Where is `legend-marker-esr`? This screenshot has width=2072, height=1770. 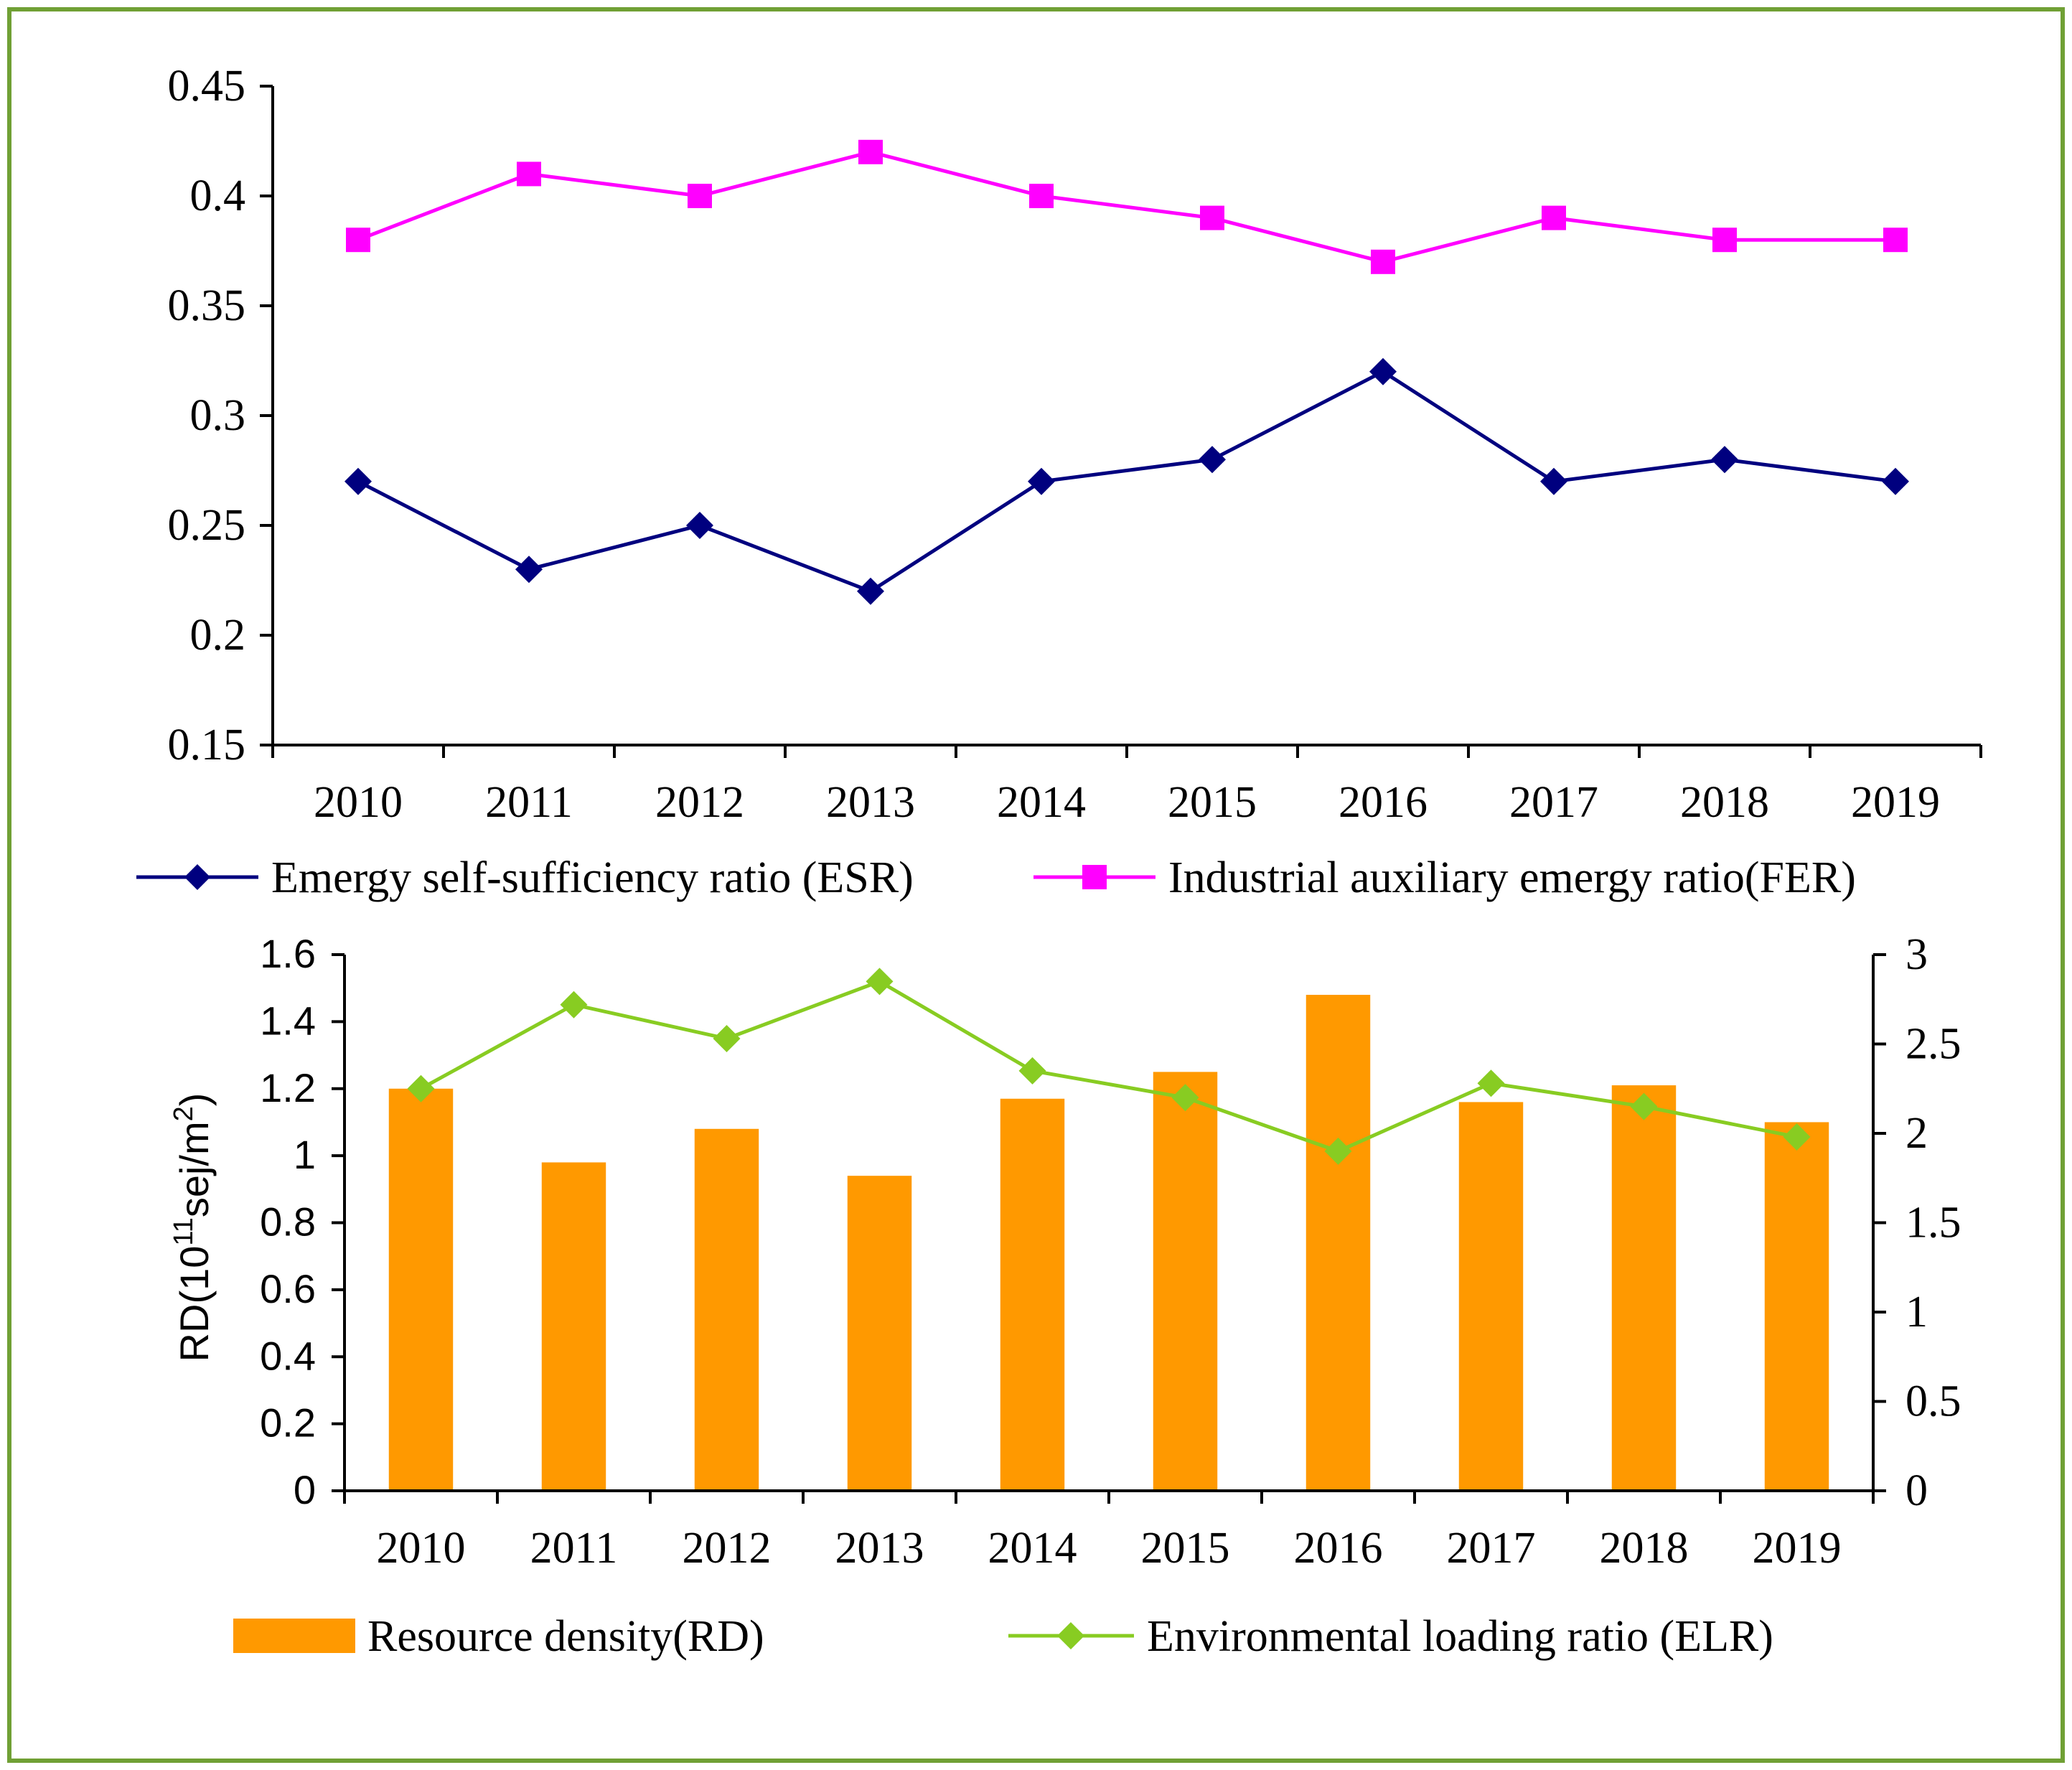
legend-marker-esr is located at coordinates (197, 877).